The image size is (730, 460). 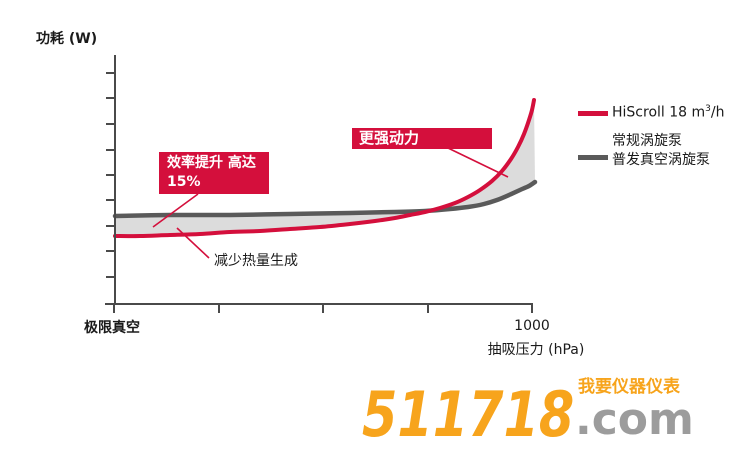 I want to click on power-callout-line, so click(x=478, y=162).